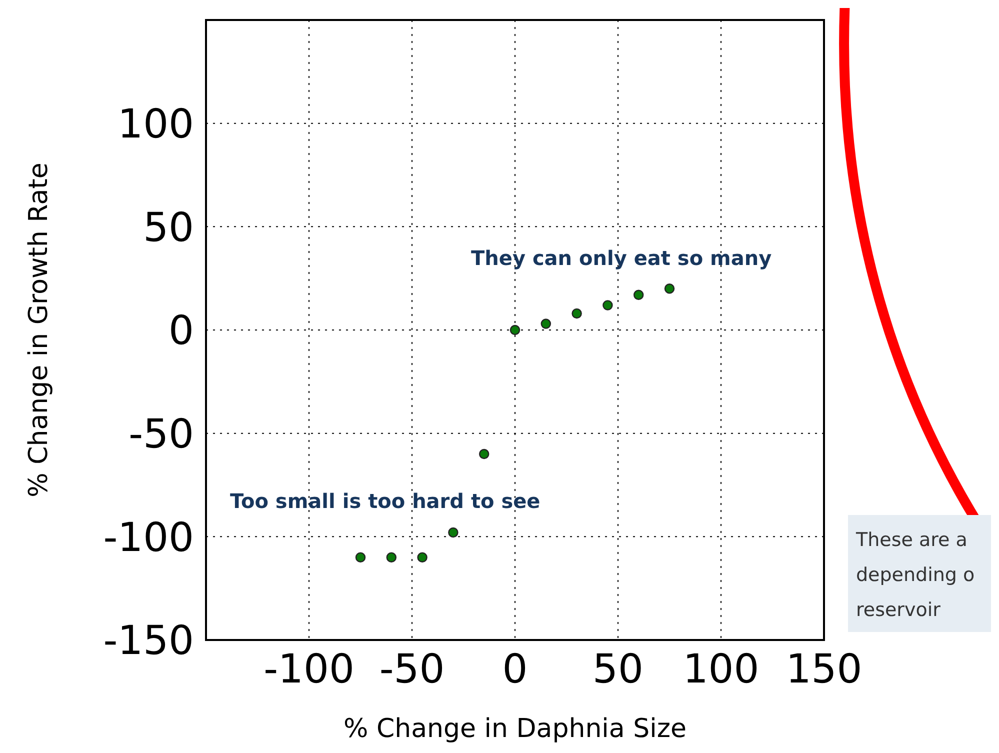  What do you see at coordinates (168, 227) in the screenshot?
I see `y-tick-label: 50` at bounding box center [168, 227].